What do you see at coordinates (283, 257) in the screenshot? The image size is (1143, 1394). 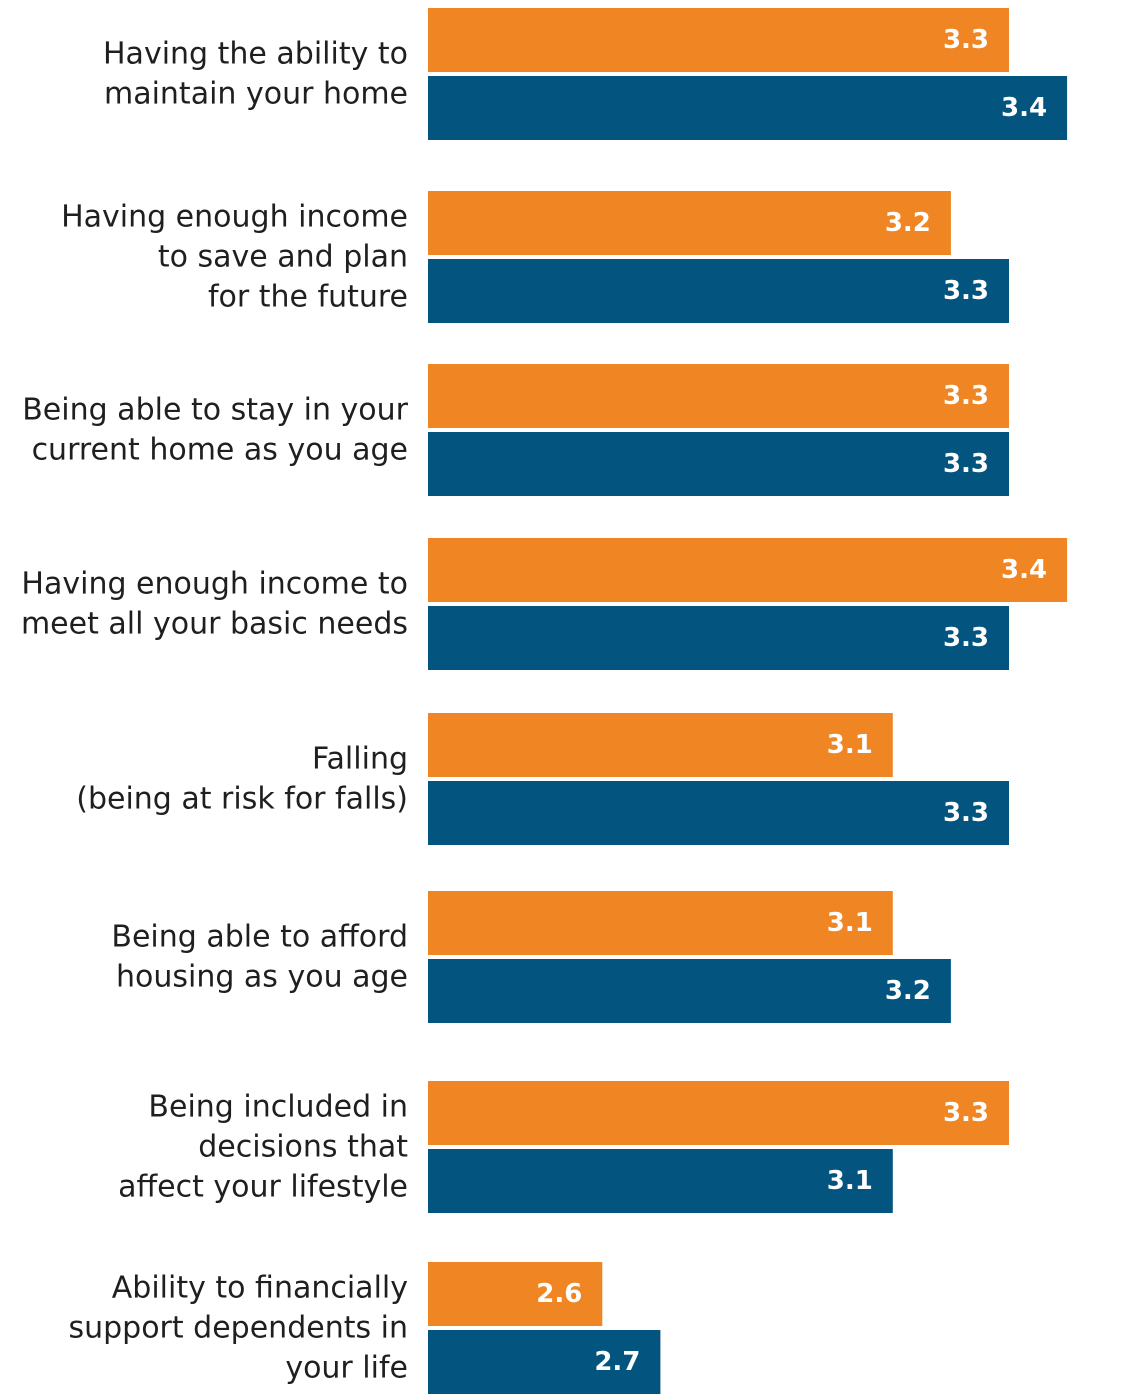 I see `category-label: to save and plan` at bounding box center [283, 257].